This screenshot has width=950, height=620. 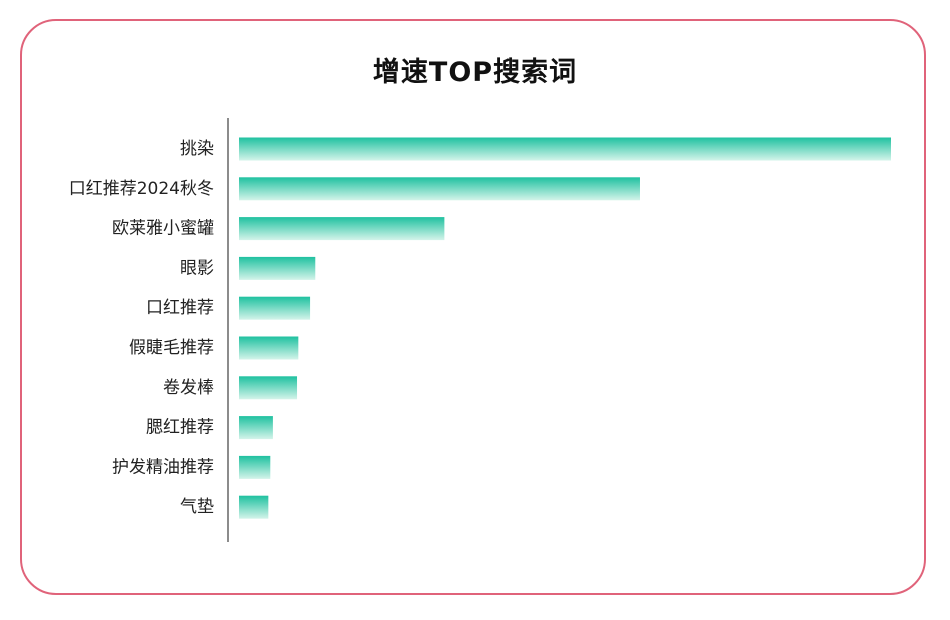 What do you see at coordinates (475, 72) in the screenshot?
I see `chart-title: 增速TOP搜索词` at bounding box center [475, 72].